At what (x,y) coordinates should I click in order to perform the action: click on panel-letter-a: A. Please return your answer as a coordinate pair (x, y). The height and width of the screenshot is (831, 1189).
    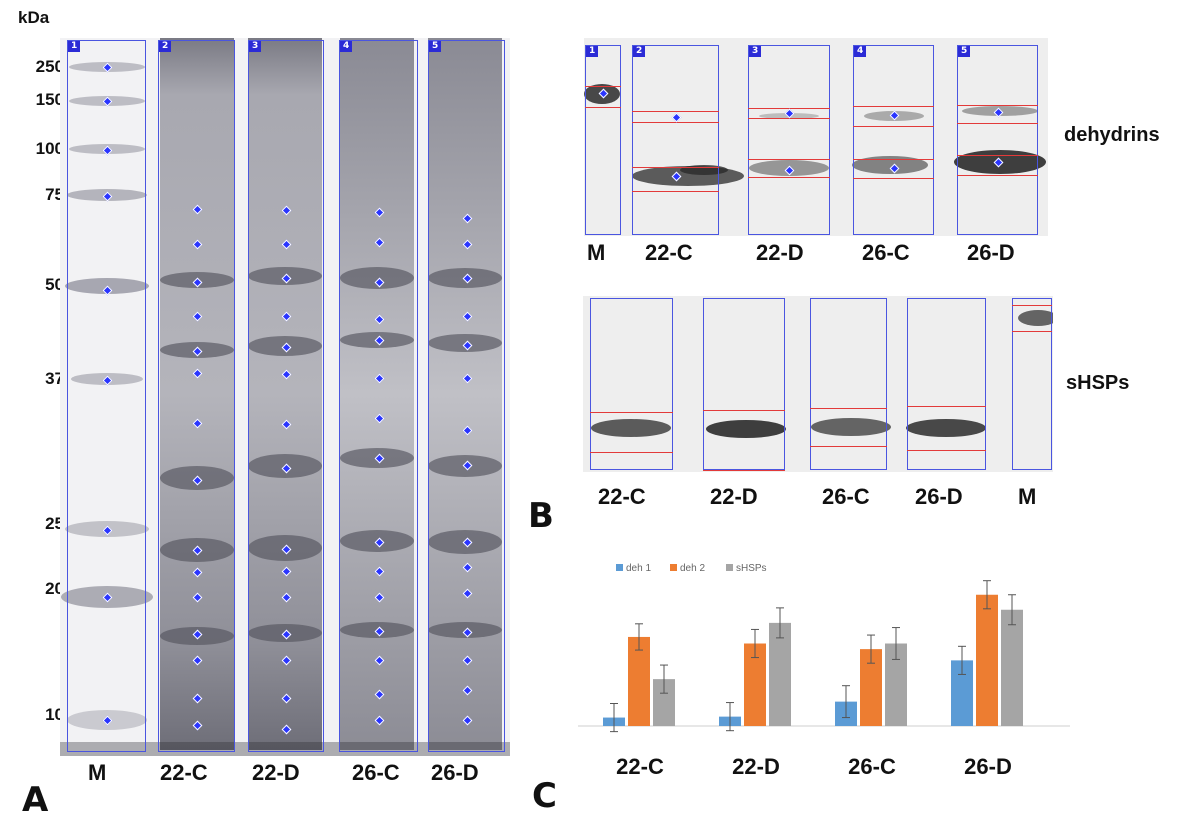
    Looking at the image, I should click on (35, 800).